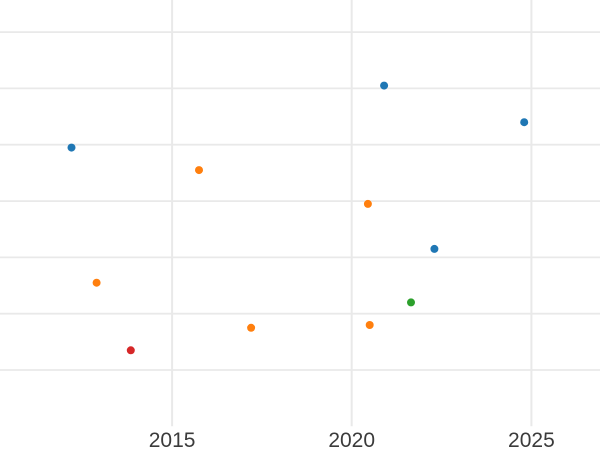 The image size is (600, 450). I want to click on x-tick-label-2025: 2025, so click(531, 439).